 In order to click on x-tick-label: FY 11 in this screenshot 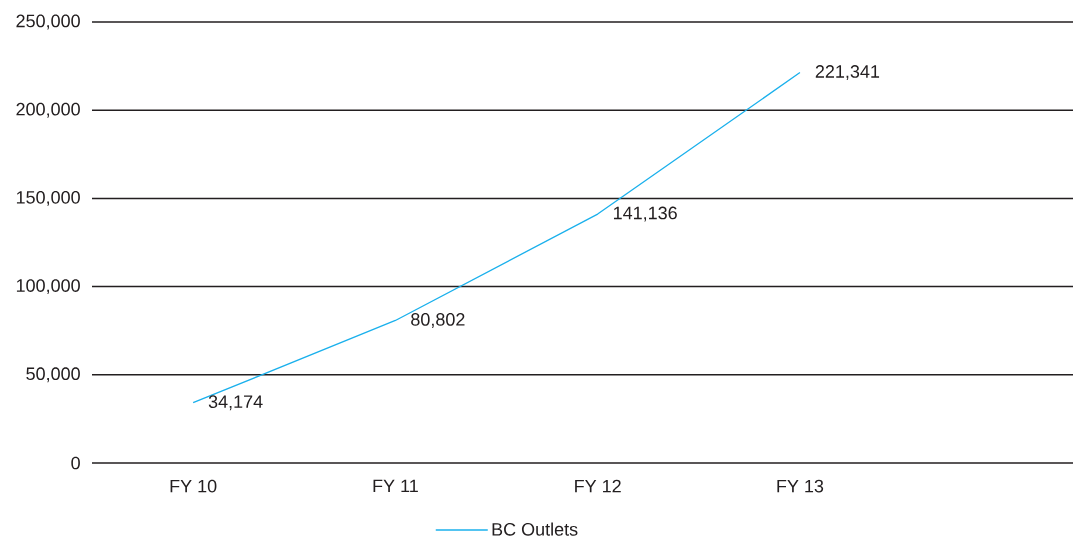, I will do `click(395, 486)`.